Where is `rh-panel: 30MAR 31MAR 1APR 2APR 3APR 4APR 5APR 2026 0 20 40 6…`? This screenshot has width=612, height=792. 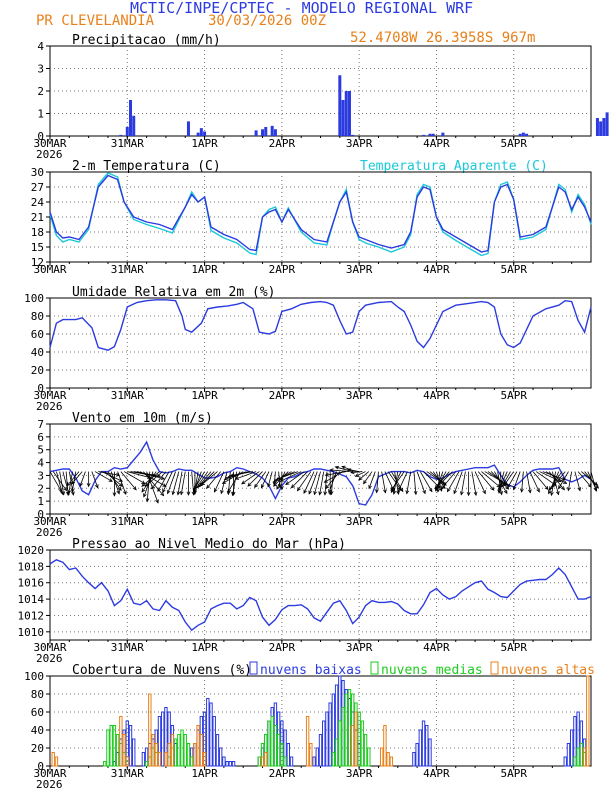
rh-panel: 30MAR 31MAR 1APR 2APR 3APR 4APR 5APR 2026 0 20 40 6… is located at coordinates (308, 352).